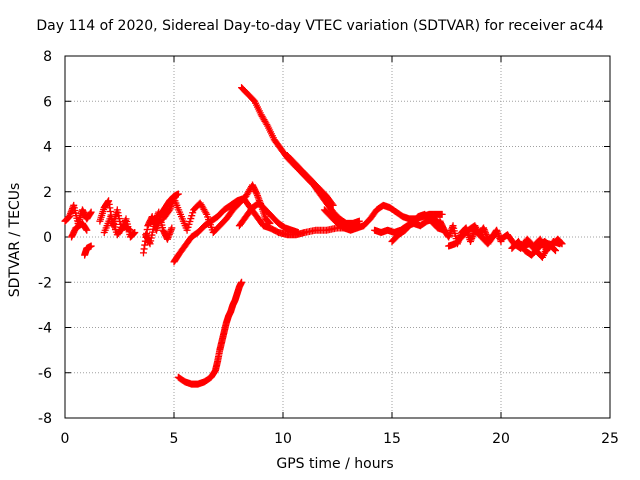  What do you see at coordinates (45, 283) in the screenshot?
I see `y-tick-label: -2` at bounding box center [45, 283].